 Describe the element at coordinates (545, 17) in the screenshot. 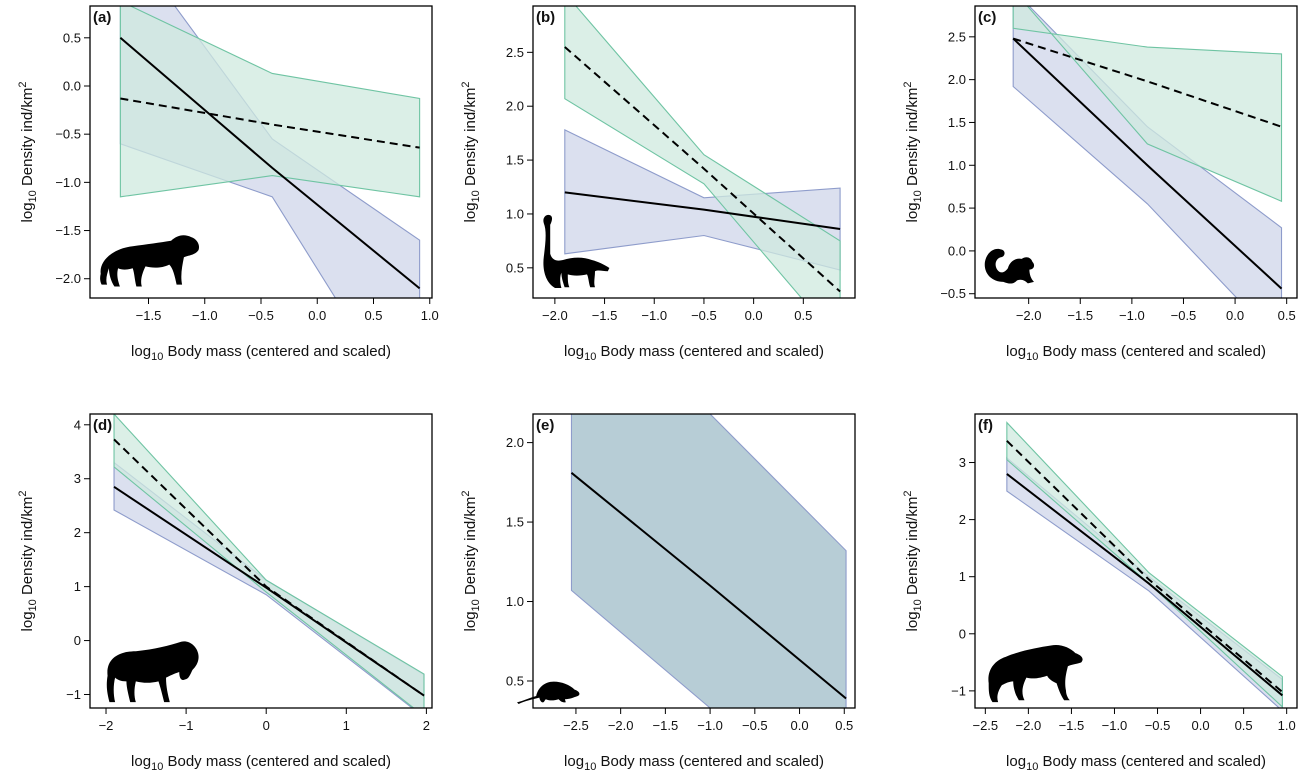

I see `panel-label: (b)` at that location.